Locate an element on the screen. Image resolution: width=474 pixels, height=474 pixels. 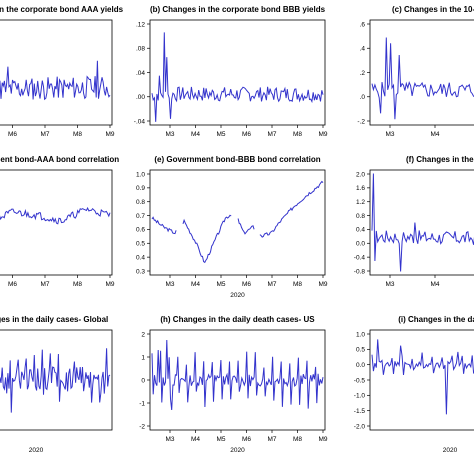
y-tick-label: 0.3 is located at coordinates (140, 271).